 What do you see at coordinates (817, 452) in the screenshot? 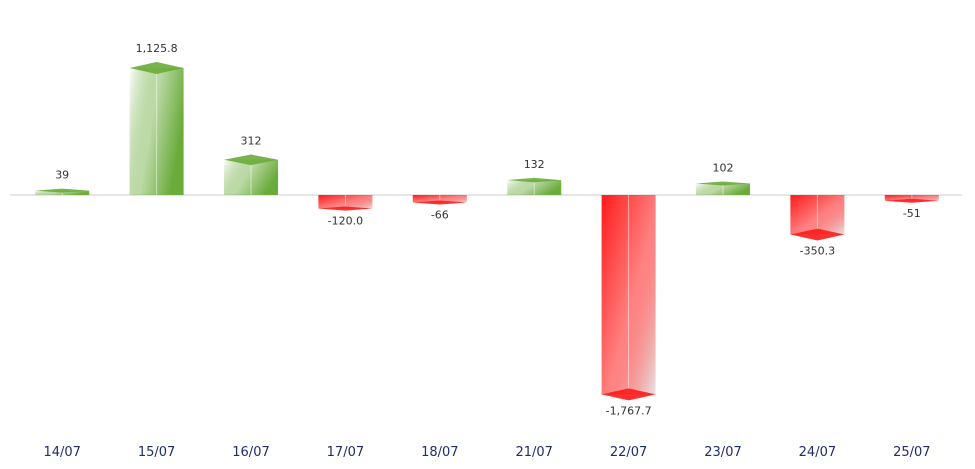
I see `x-tick-label: 24/07` at bounding box center [817, 452].